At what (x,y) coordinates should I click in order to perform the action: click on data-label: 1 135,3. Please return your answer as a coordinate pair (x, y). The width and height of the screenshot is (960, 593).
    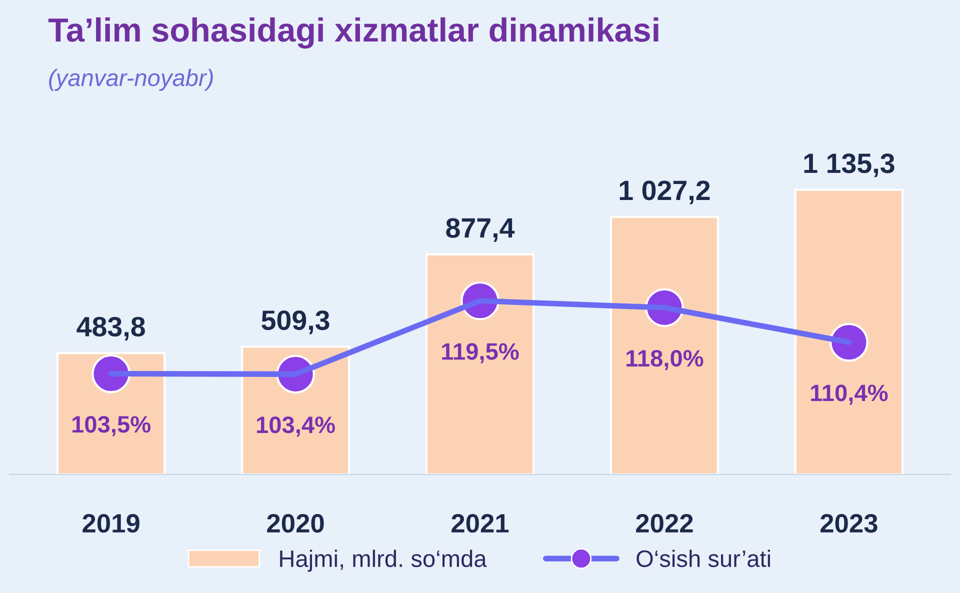
    Looking at the image, I should click on (849, 165).